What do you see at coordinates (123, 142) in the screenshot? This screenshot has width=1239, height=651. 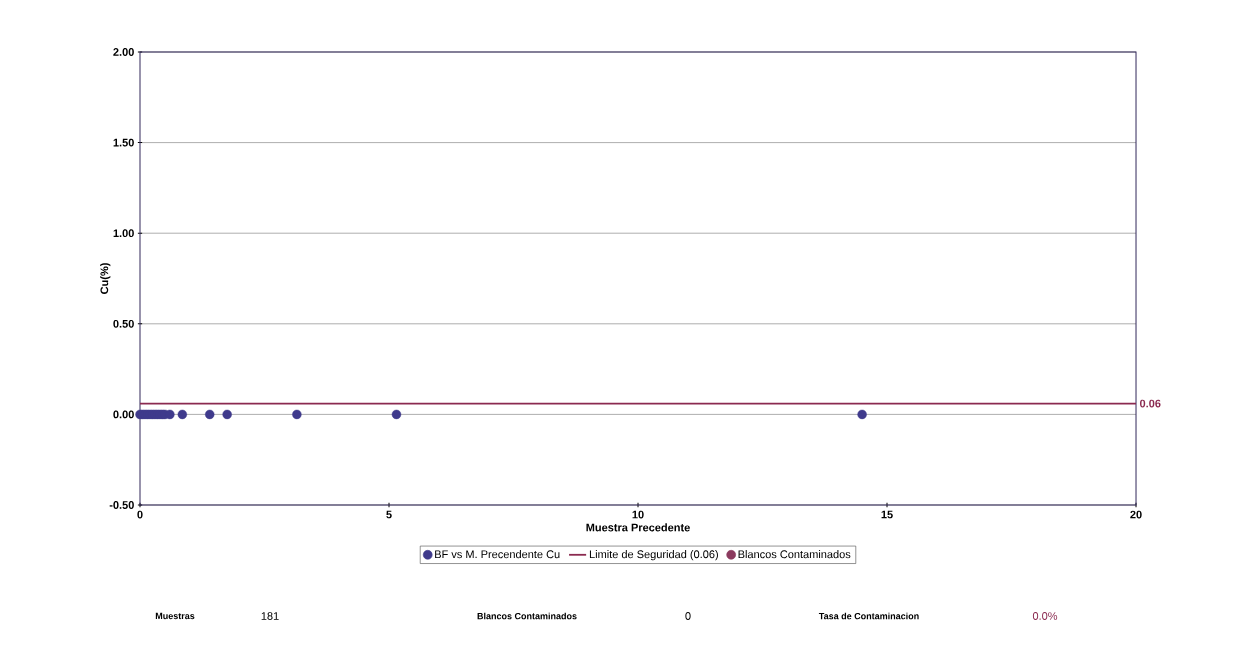 I see `y-tick-label: 1.50` at bounding box center [123, 142].